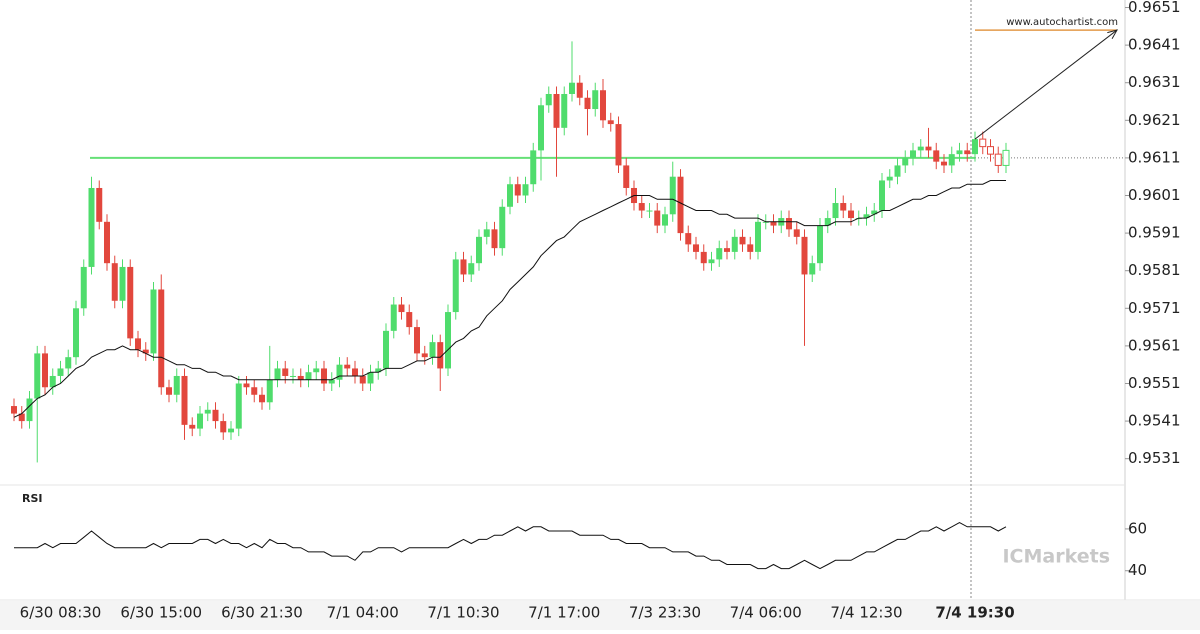 This screenshot has width=1200, height=634. What do you see at coordinates (1154, 233) in the screenshot?
I see `y-tick-label: 0.9591` at bounding box center [1154, 233].